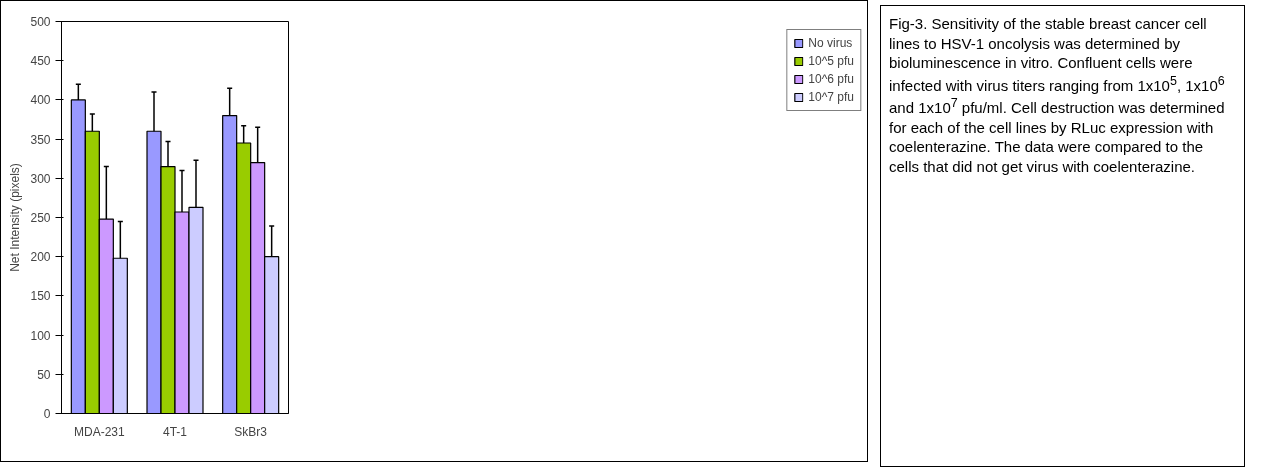 Image resolution: width=1270 pixels, height=472 pixels. Describe the element at coordinates (831, 61) in the screenshot. I see `legend-label: 10^5 pfu` at that location.